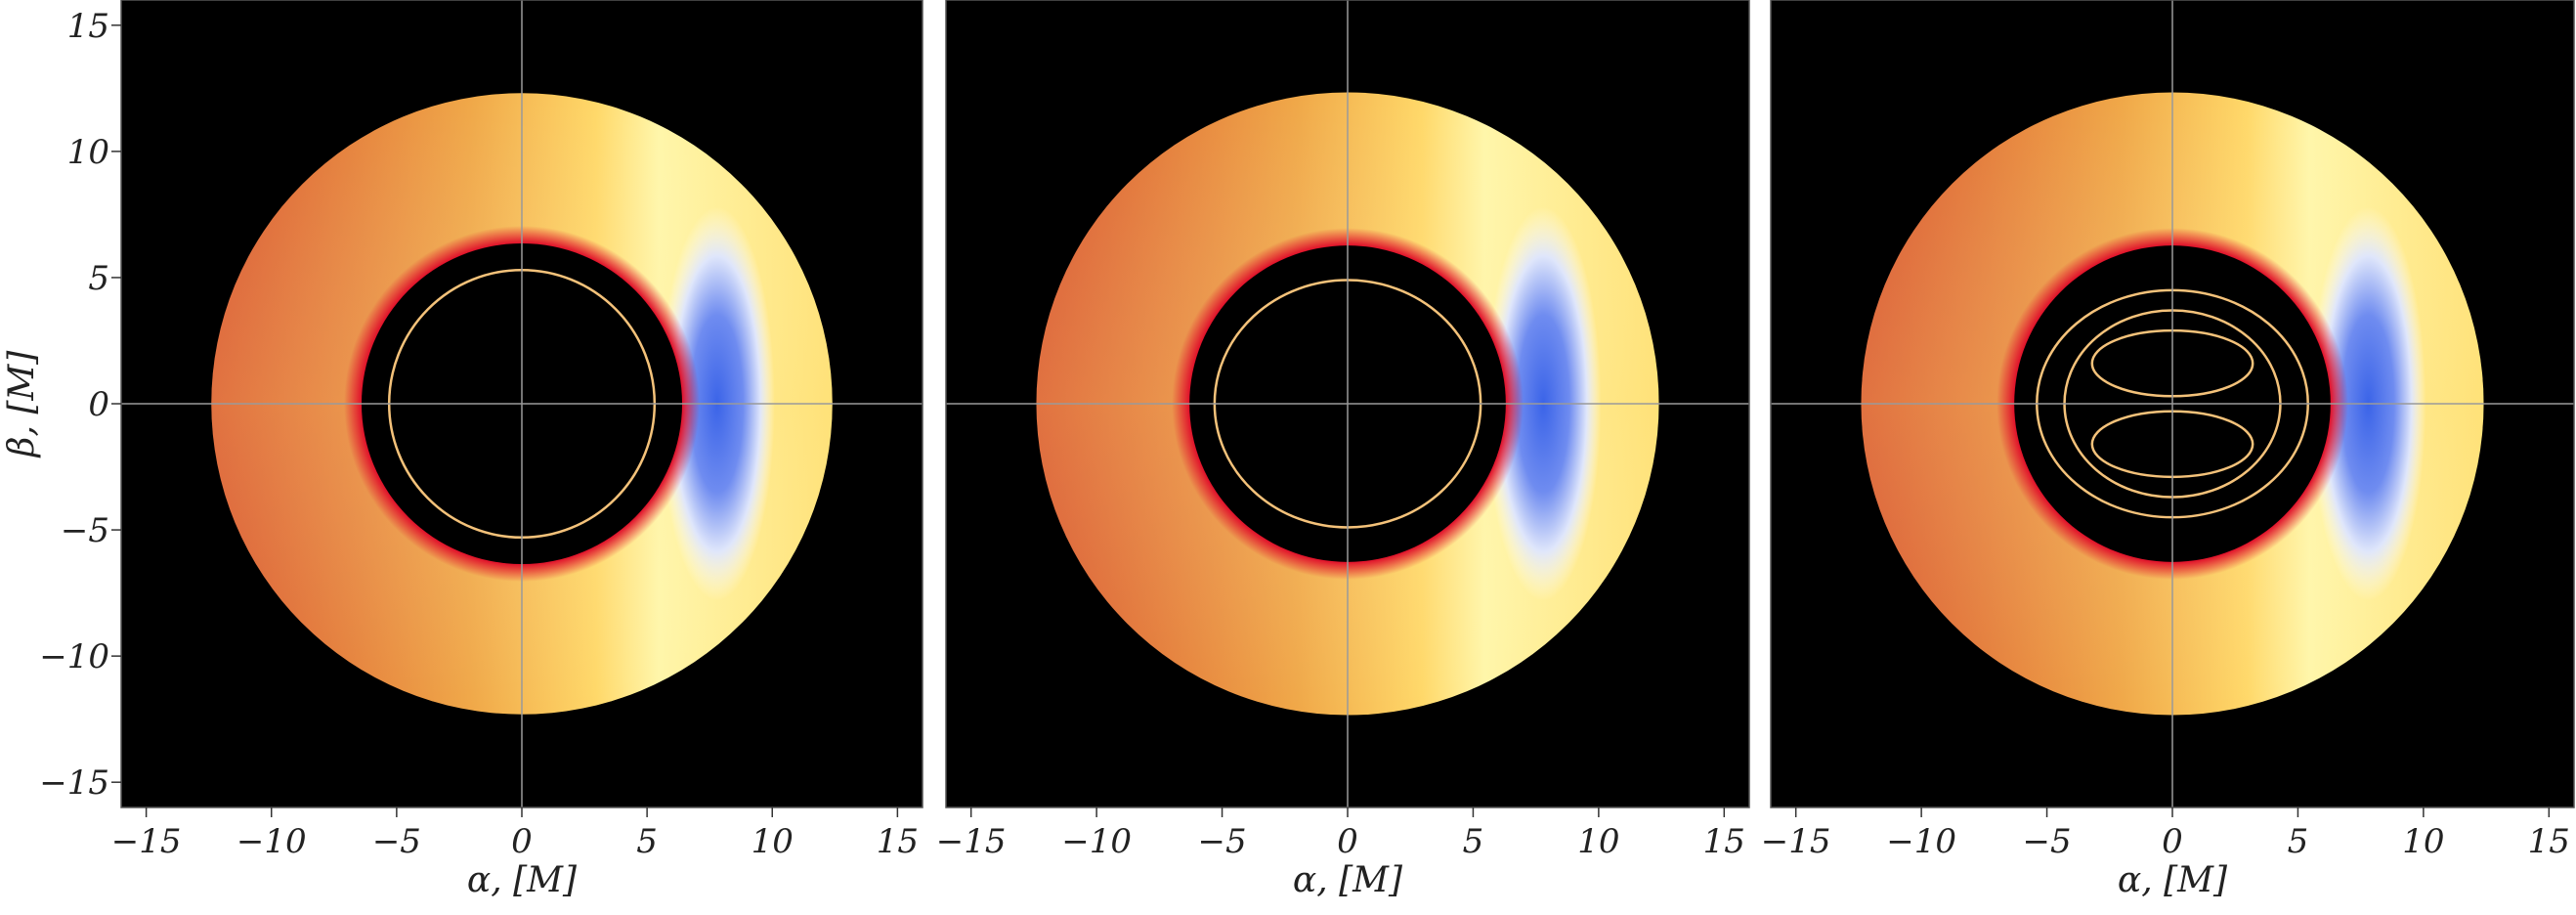 The height and width of the screenshot is (915, 2576). I want to click on y-tick-label: 5, so click(99, 278).